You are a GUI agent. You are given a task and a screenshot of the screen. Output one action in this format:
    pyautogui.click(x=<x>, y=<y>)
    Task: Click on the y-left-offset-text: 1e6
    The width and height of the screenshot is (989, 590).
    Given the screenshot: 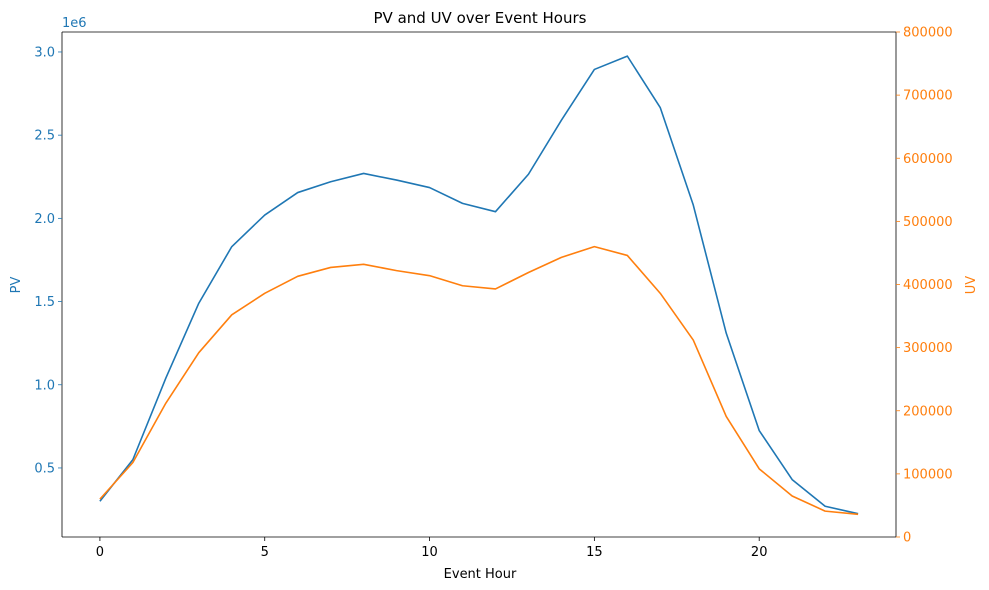 What is the action you would take?
    pyautogui.click(x=74, y=23)
    